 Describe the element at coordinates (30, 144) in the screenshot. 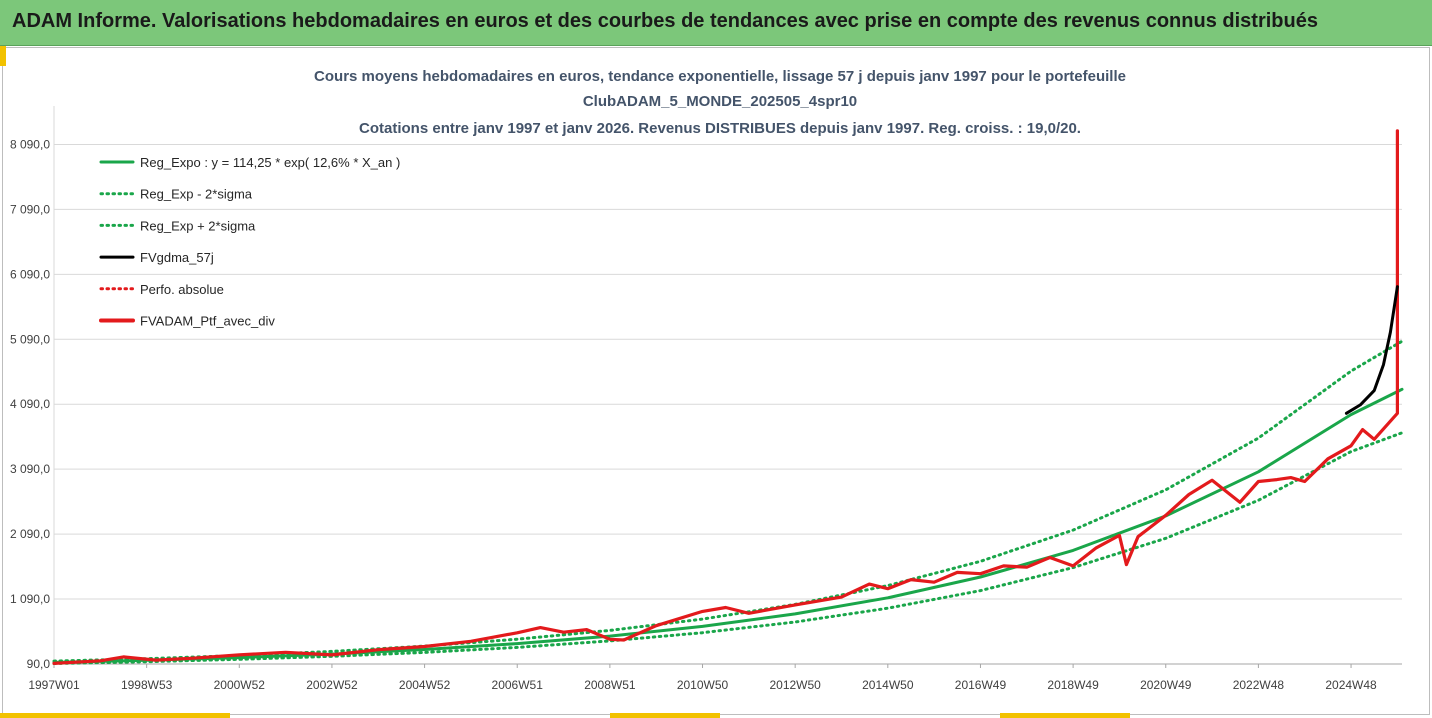

I see `y-tick-label: 8 090,0` at that location.